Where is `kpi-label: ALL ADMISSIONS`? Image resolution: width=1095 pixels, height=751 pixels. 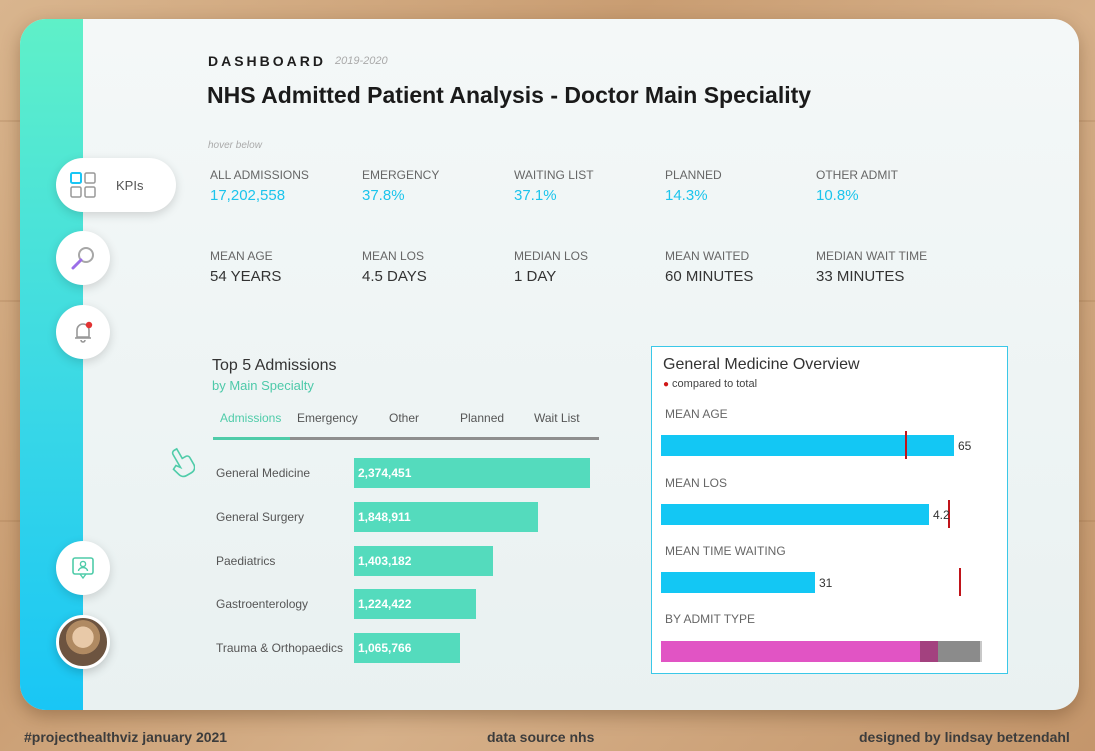
kpi-label: ALL ADMISSIONS is located at coordinates (259, 175).